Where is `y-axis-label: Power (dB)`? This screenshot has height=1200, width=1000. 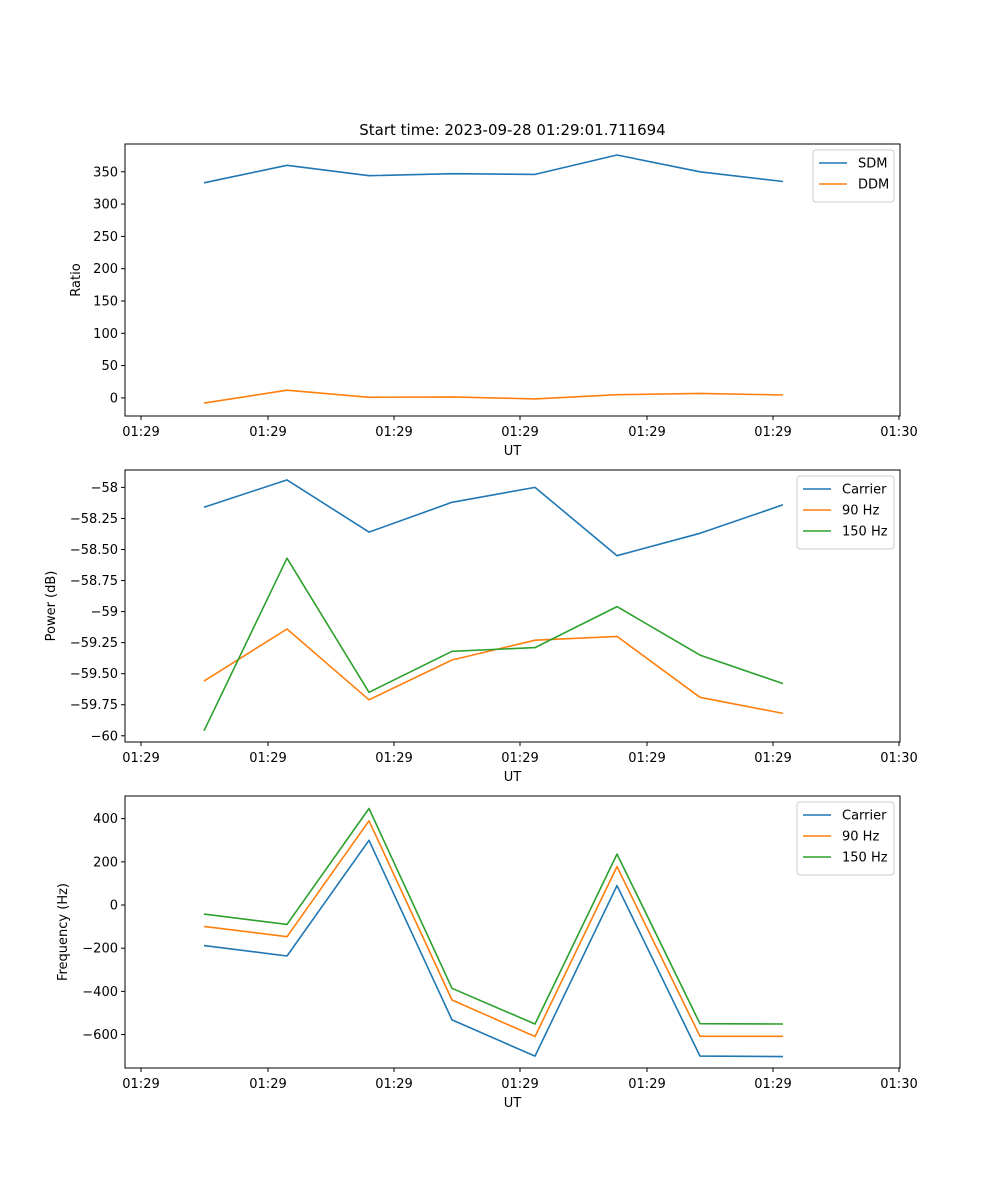 y-axis-label: Power (dB) is located at coordinates (51, 606).